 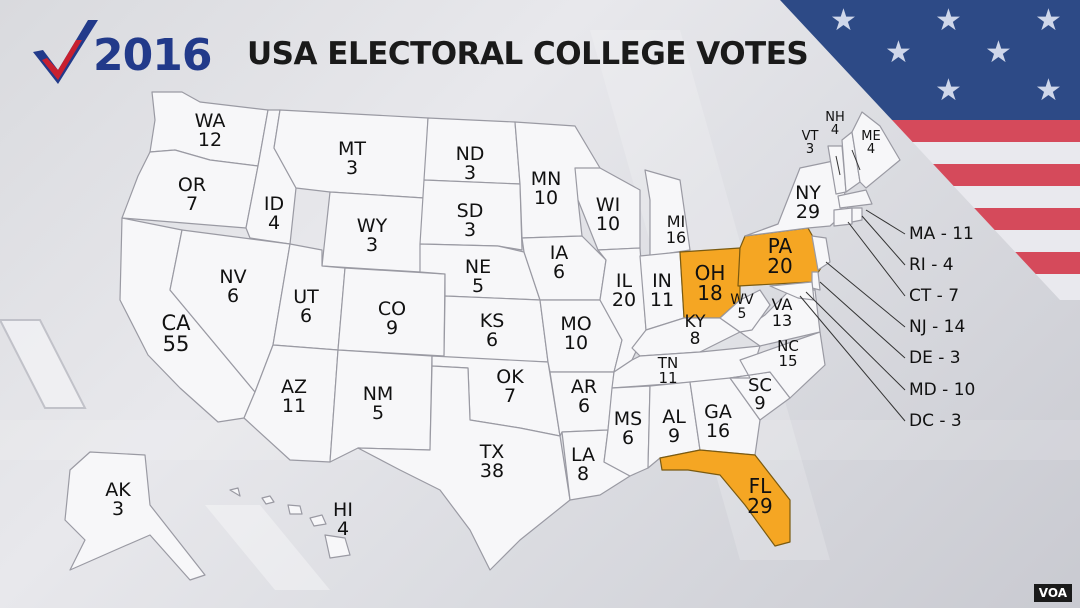 I want to click on label-ar: AR 6, so click(x=584, y=396).